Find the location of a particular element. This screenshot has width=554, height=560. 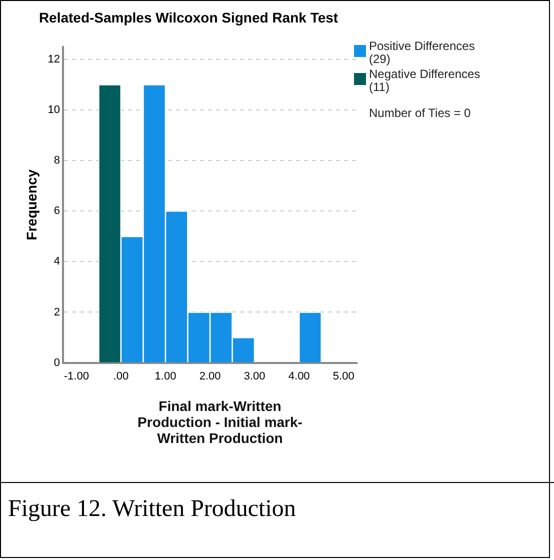

x-tick-label: .00 is located at coordinates (121, 376).